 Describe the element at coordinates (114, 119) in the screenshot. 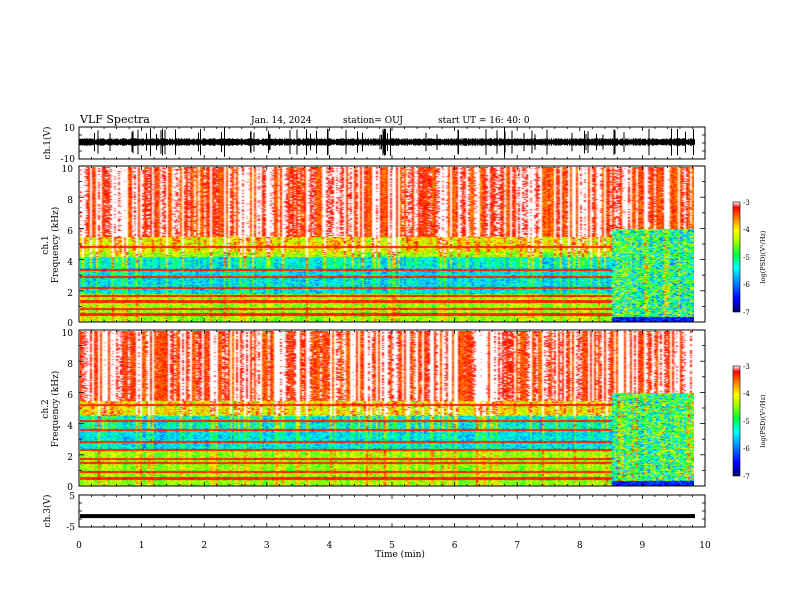

I see `figure-title: VLF Spectra` at that location.